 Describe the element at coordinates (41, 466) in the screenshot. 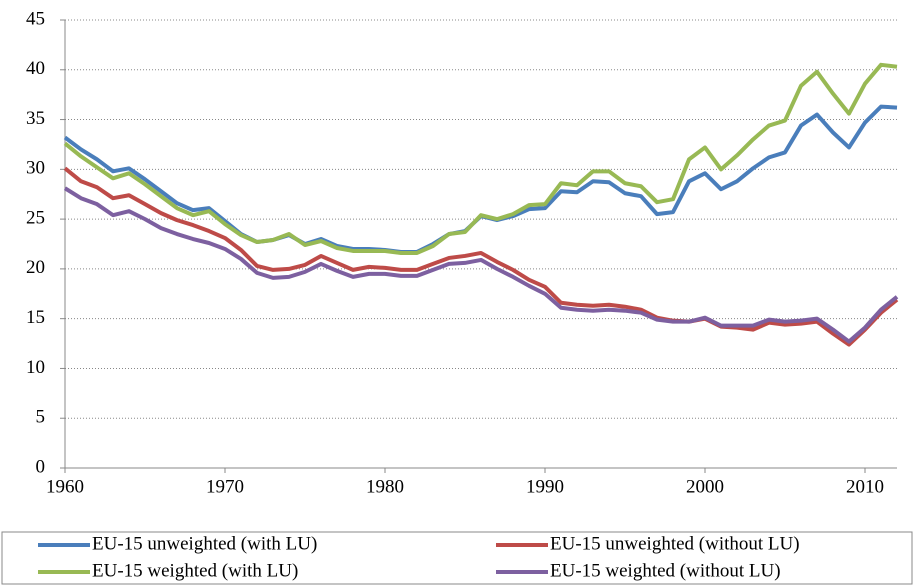

I see `y-tick-label: 0` at that location.